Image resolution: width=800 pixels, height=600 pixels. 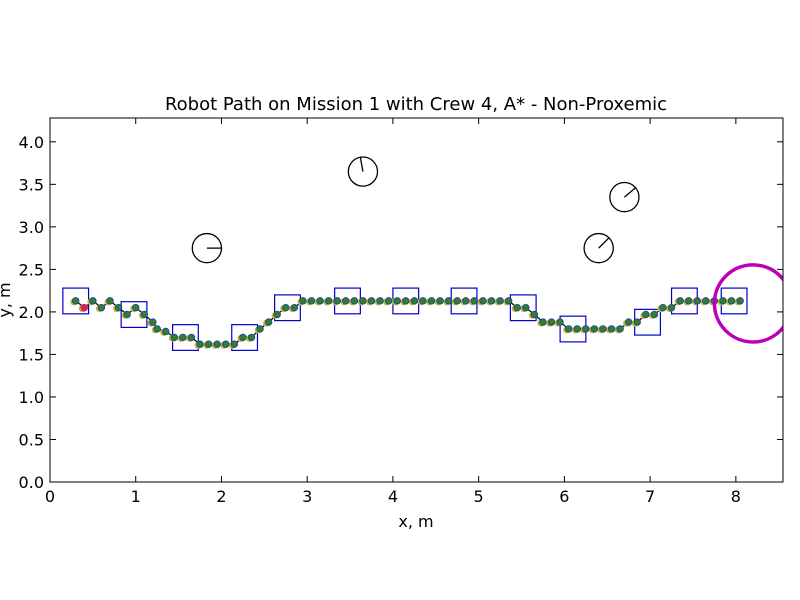 What do you see at coordinates (415, 521) in the screenshot?
I see `x-axis-label: x, m` at bounding box center [415, 521].